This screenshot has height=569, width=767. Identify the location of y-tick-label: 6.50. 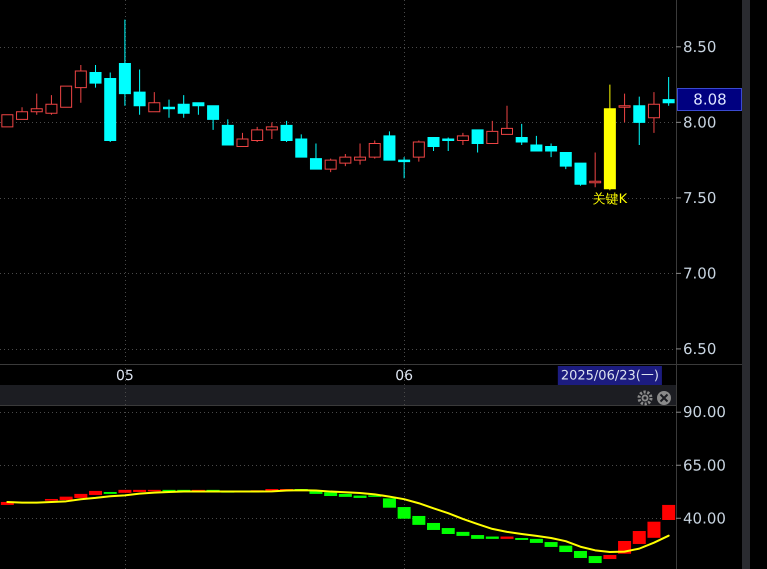
(699, 349).